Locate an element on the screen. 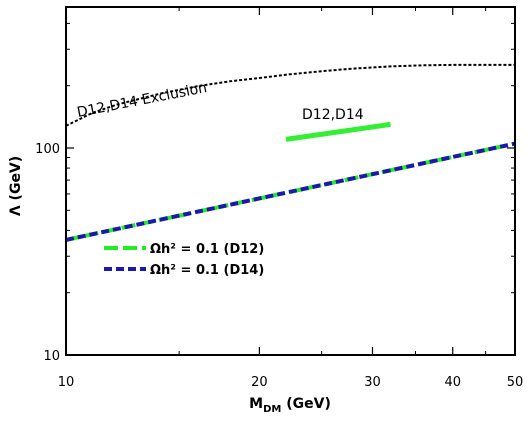 Image resolution: width=527 pixels, height=421 pixels. series-d12-d14 is located at coordinates (338, 131).